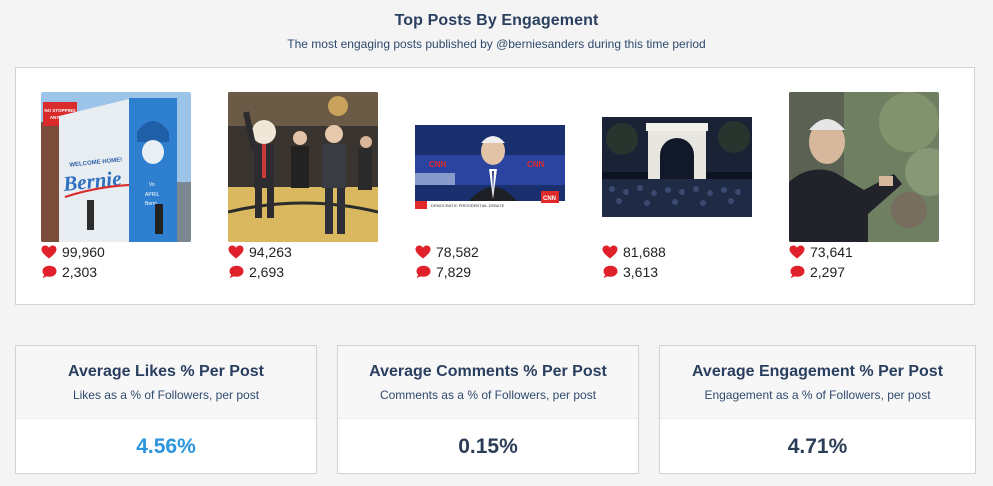 Image resolution: width=993 pixels, height=486 pixels. Describe the element at coordinates (438, 164) in the screenshot. I see `cnn-logo-left: CNN` at that location.